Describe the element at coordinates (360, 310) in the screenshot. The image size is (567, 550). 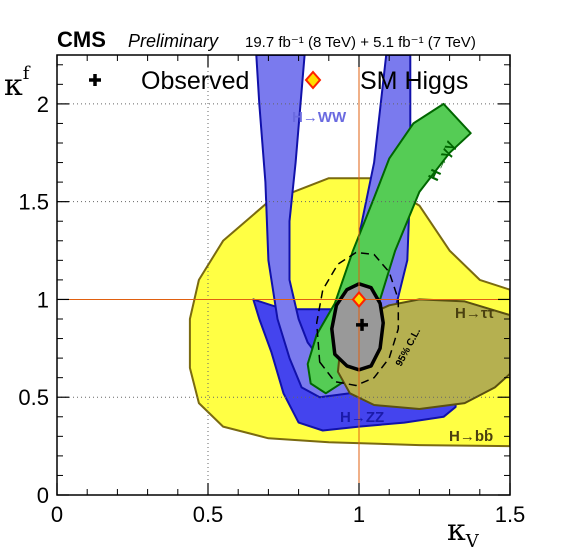
I see `point-layer` at that location.